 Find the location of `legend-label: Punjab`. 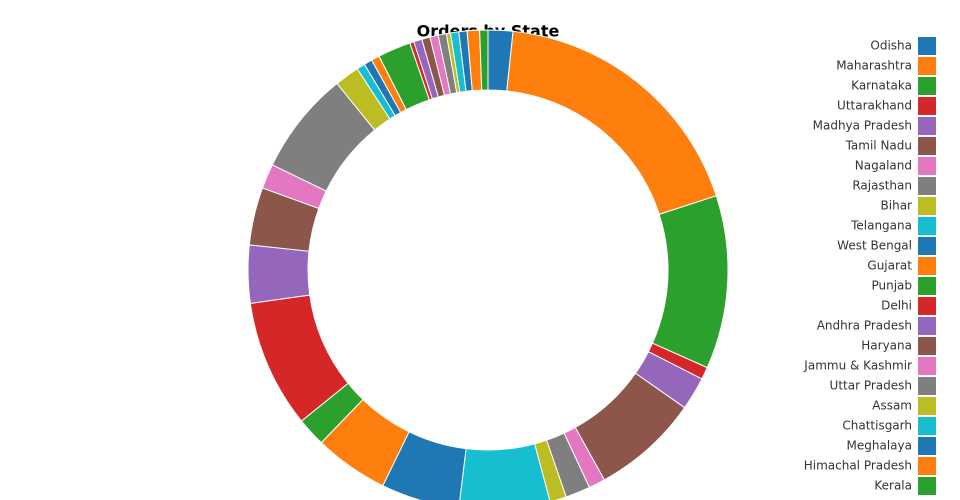

legend-label: Punjab is located at coordinates (891, 286).